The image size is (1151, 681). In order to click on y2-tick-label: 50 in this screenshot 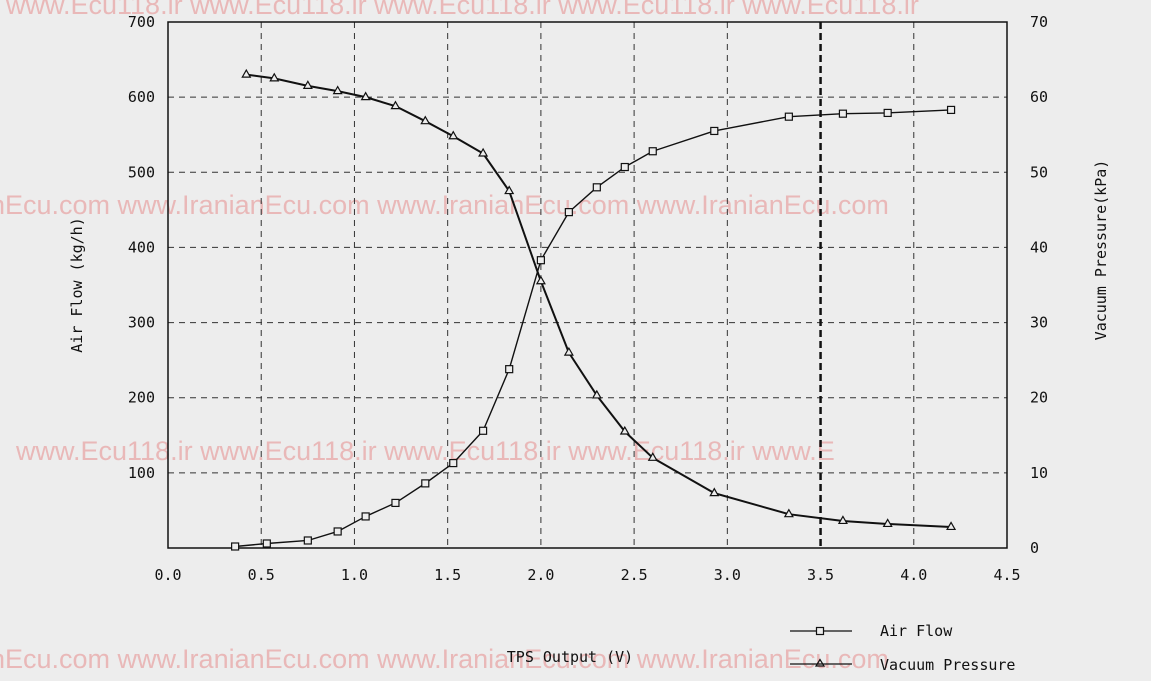, I will do `click(1039, 172)`.